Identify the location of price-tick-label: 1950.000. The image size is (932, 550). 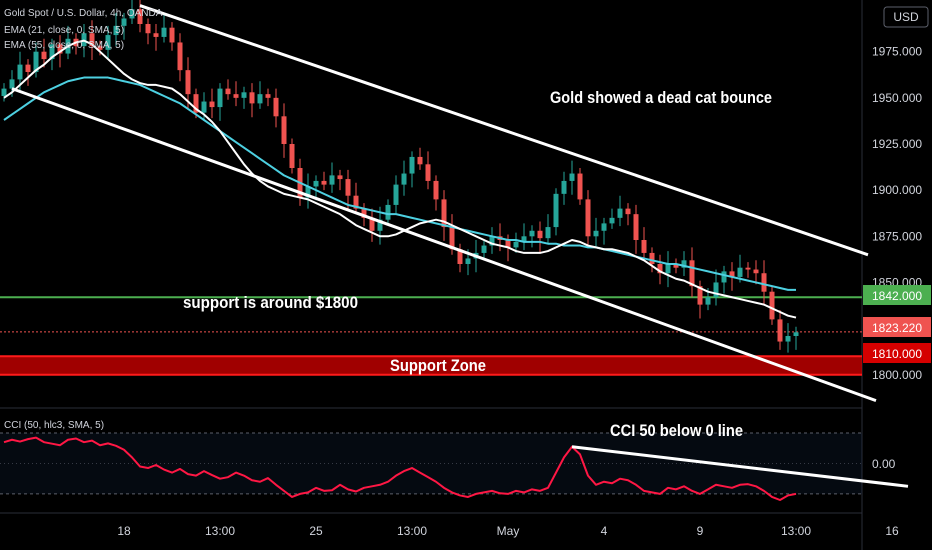
(897, 98).